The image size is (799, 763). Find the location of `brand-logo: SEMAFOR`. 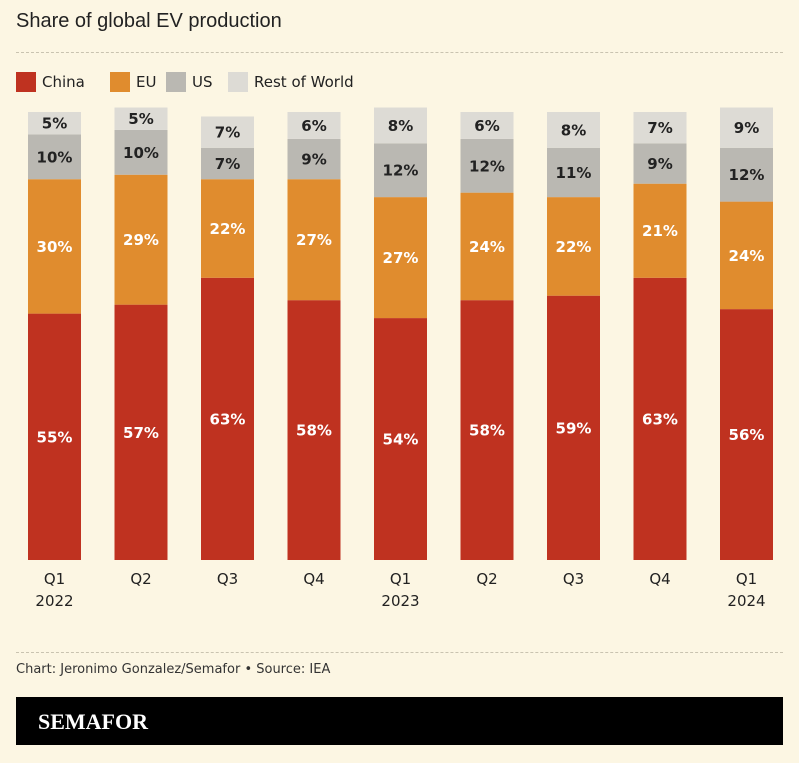

brand-logo: SEMAFOR is located at coordinates (93, 721).